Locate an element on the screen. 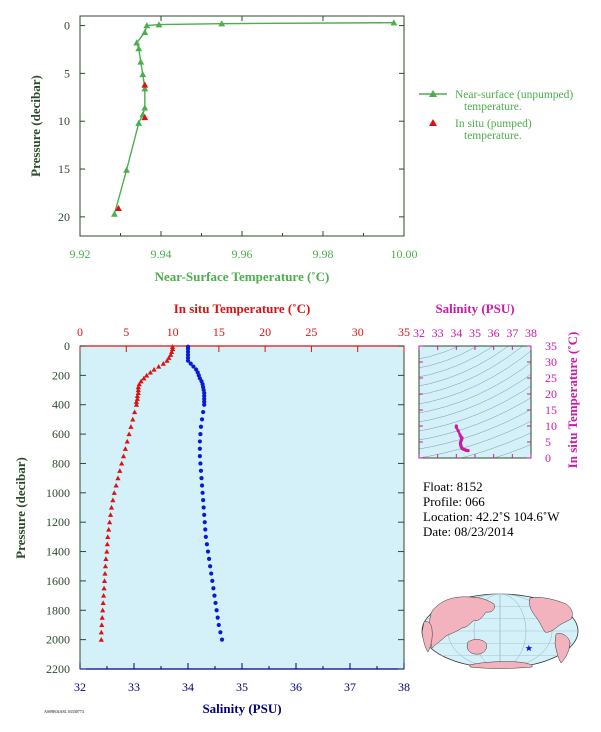  pressure-tick-label: 1400 is located at coordinates (58, 552).